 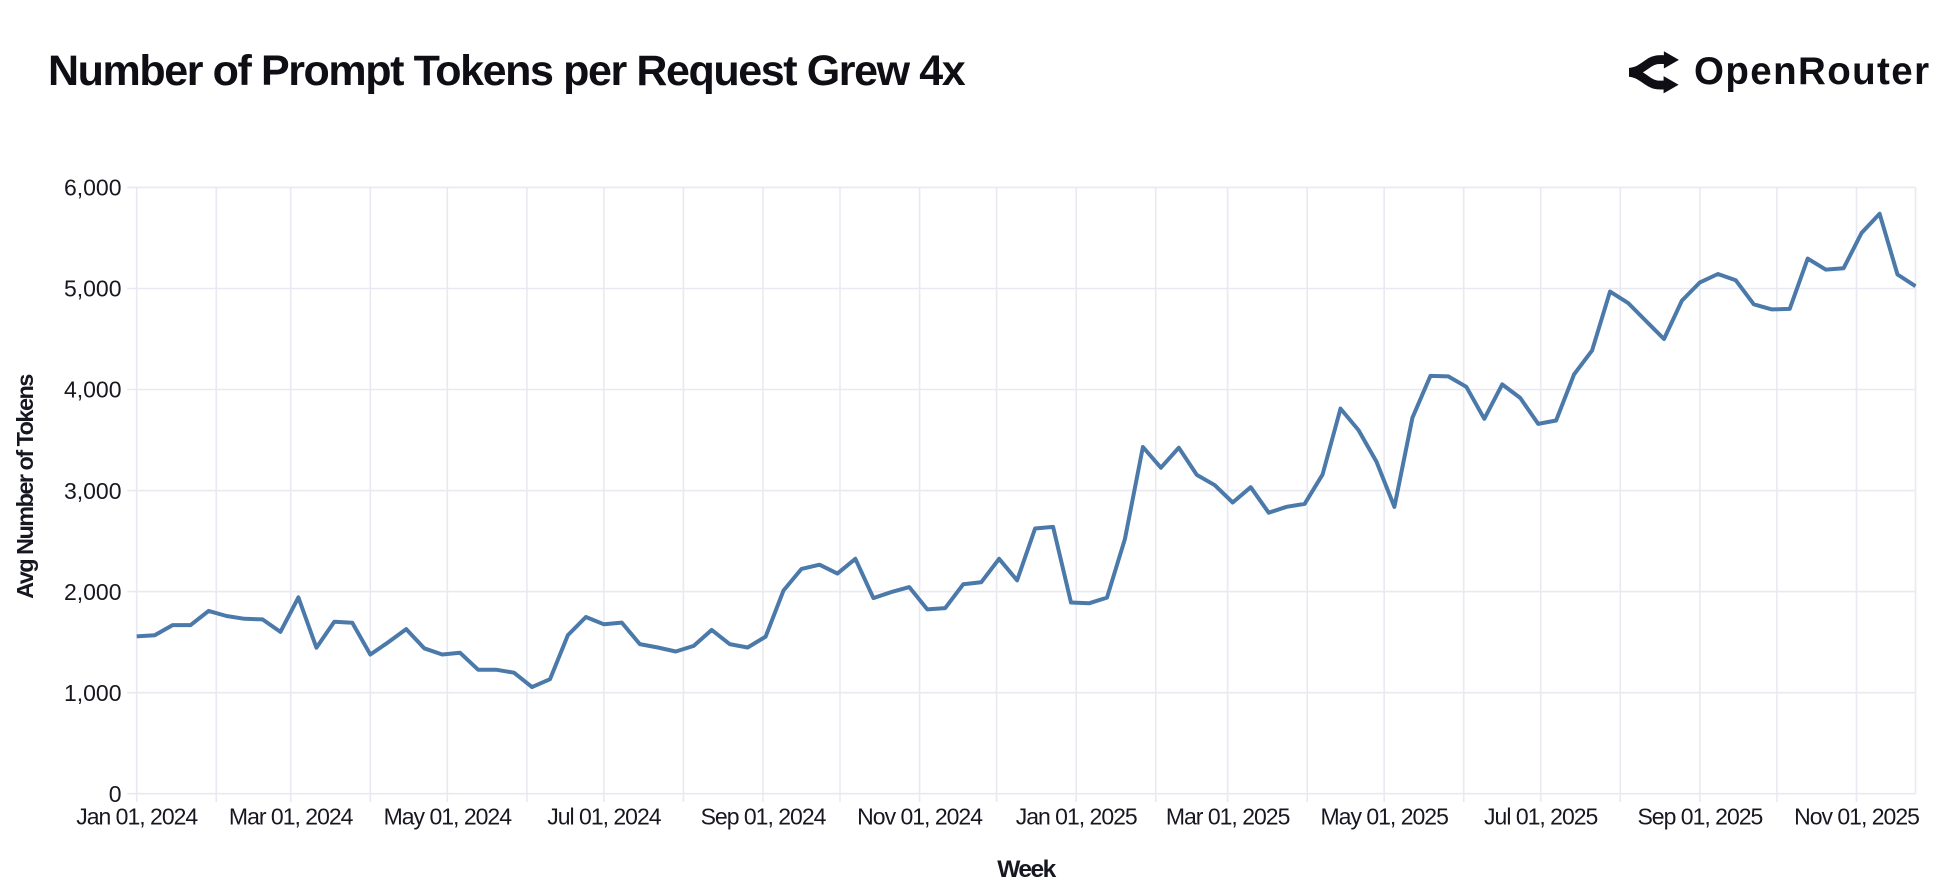 I want to click on svg-text: May 01, 2024, so click(x=448, y=817).